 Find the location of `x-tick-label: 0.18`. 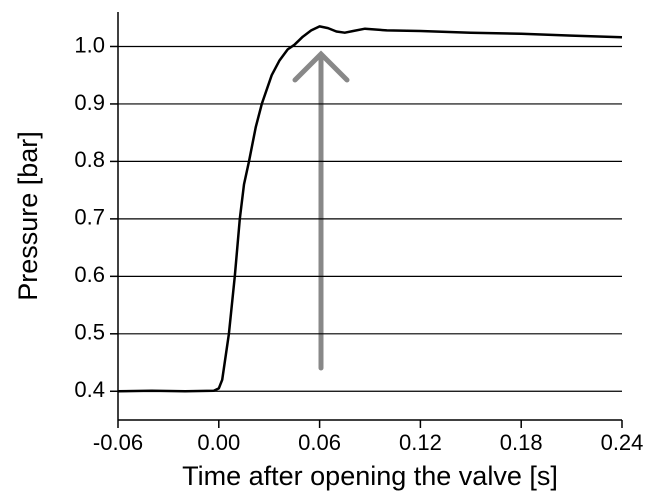

x-tick-label: 0.18 is located at coordinates (521, 442).